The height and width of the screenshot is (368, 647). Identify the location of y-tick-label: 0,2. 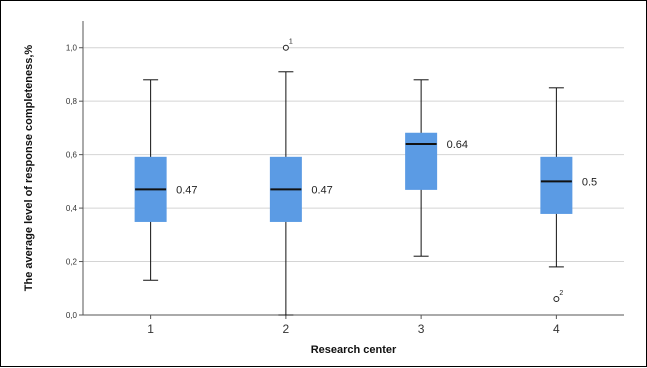
(72, 262).